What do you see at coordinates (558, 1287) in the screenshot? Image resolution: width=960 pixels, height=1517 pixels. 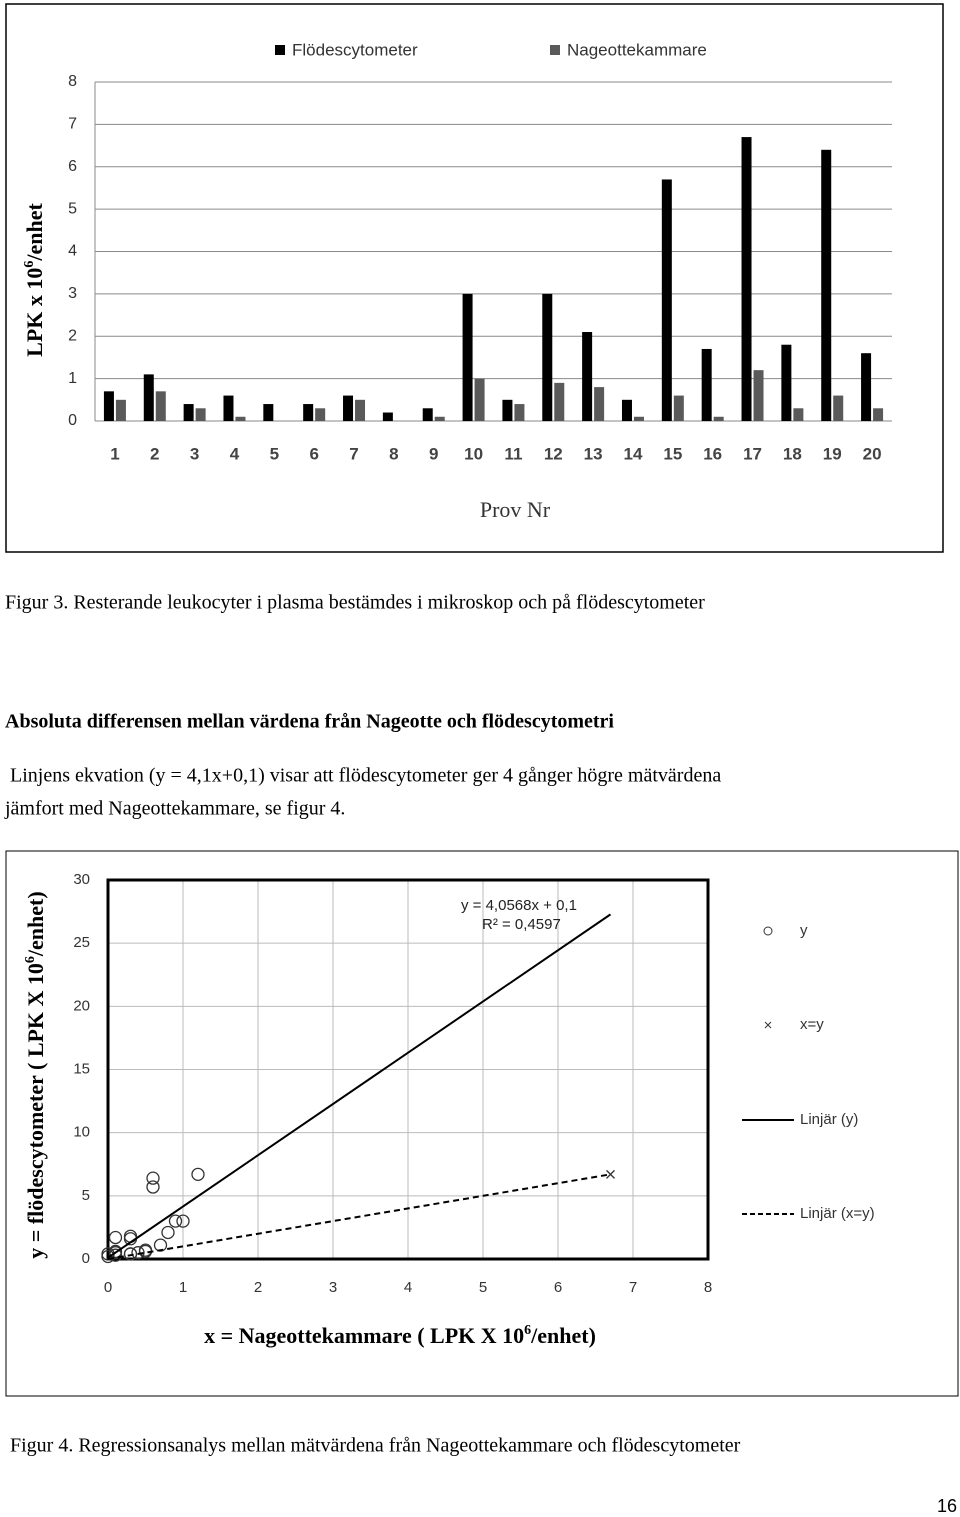 I see `x-tick-label: 6` at bounding box center [558, 1287].